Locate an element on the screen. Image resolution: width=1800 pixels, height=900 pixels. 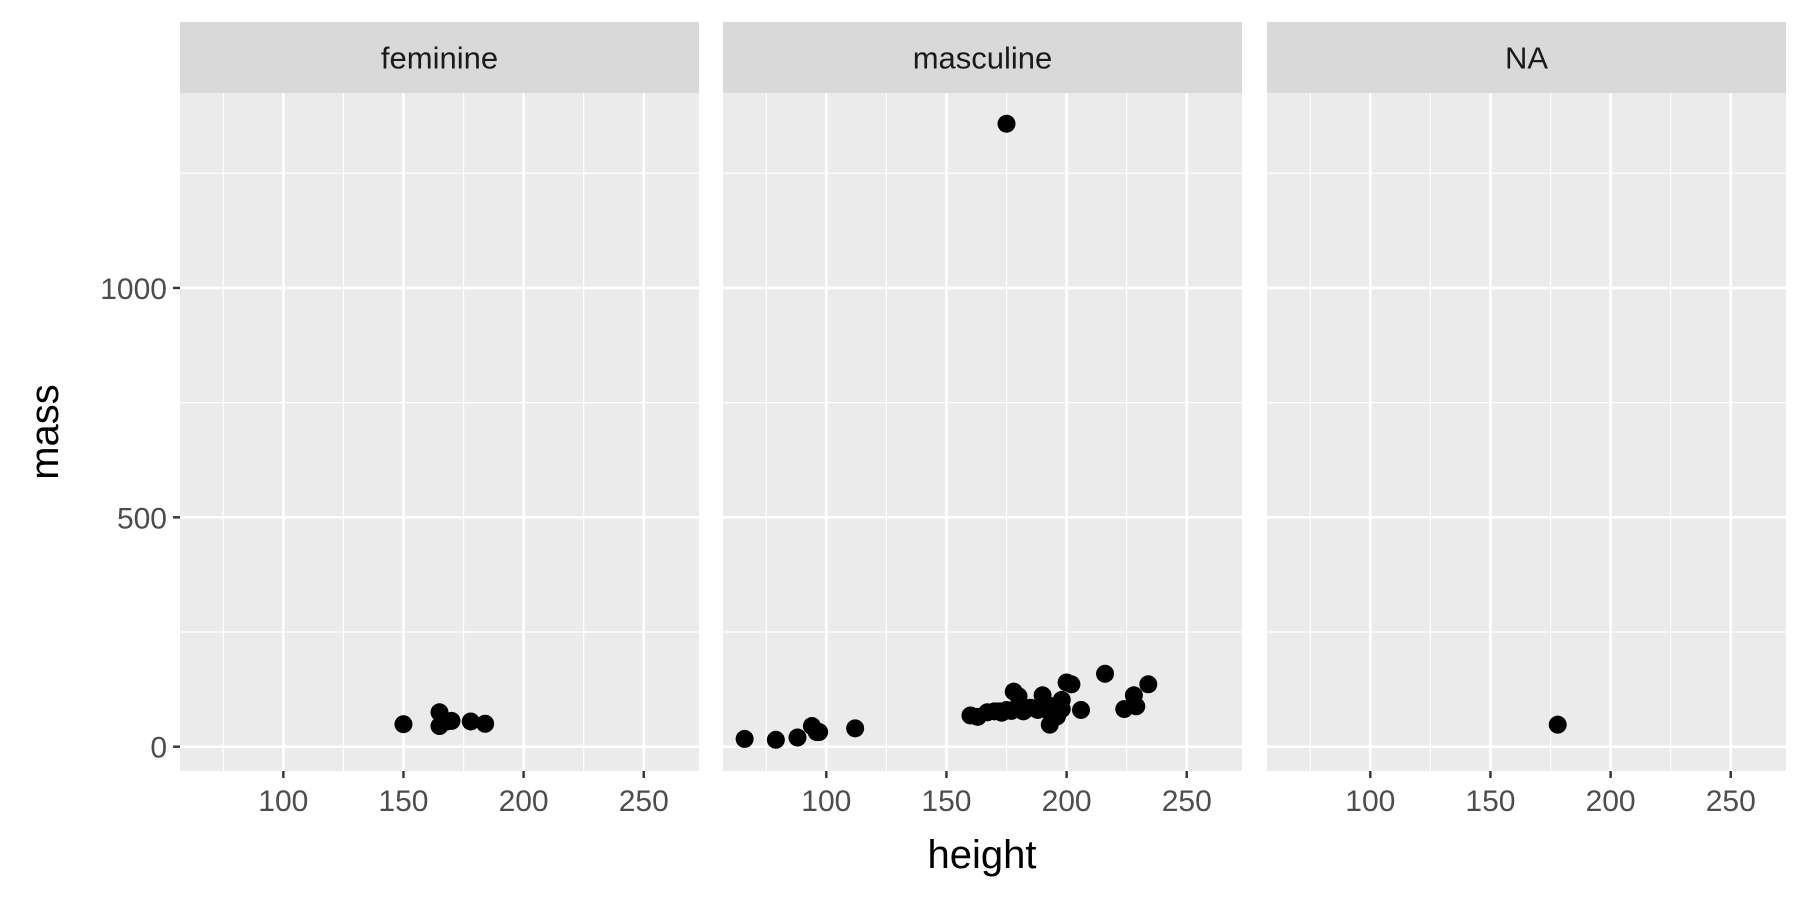
y-tick-label: 1000 is located at coordinates (133, 289).